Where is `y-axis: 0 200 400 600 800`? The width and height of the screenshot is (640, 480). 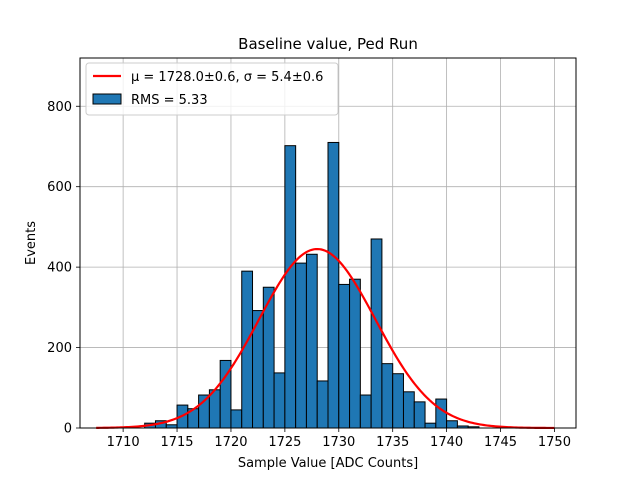 y-axis: 0 200 400 600 800 is located at coordinates (63, 268).